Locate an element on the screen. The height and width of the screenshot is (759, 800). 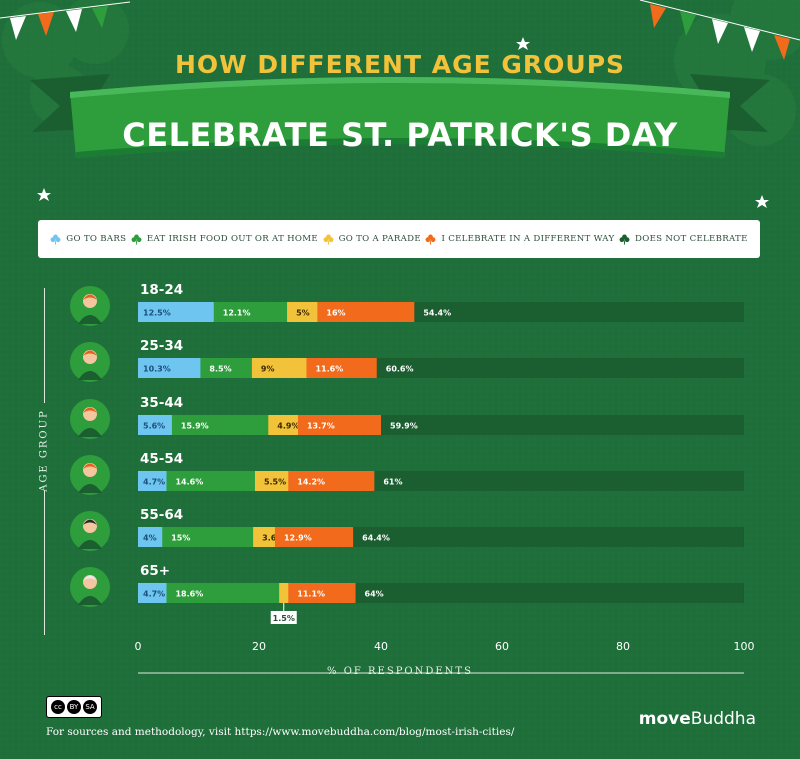
age-group-label: 45-54 is located at coordinates (162, 459).